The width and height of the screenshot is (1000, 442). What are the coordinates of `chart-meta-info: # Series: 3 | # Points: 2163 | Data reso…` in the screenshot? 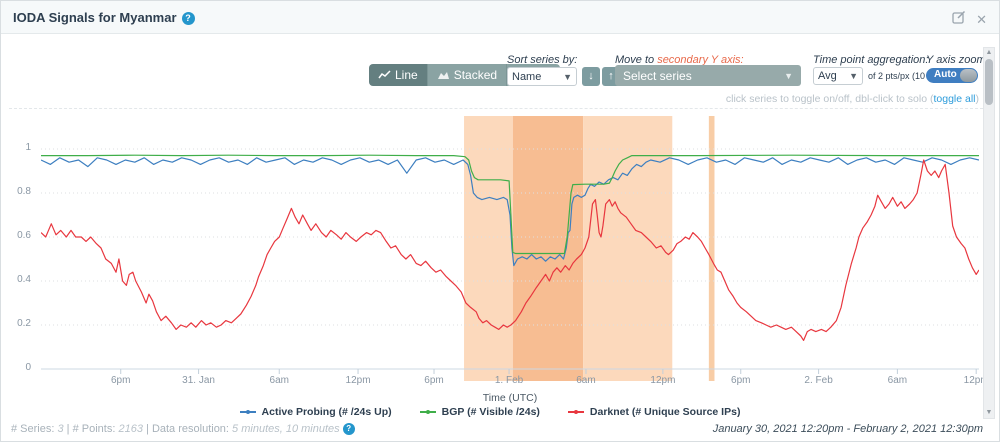 It's located at (183, 429).